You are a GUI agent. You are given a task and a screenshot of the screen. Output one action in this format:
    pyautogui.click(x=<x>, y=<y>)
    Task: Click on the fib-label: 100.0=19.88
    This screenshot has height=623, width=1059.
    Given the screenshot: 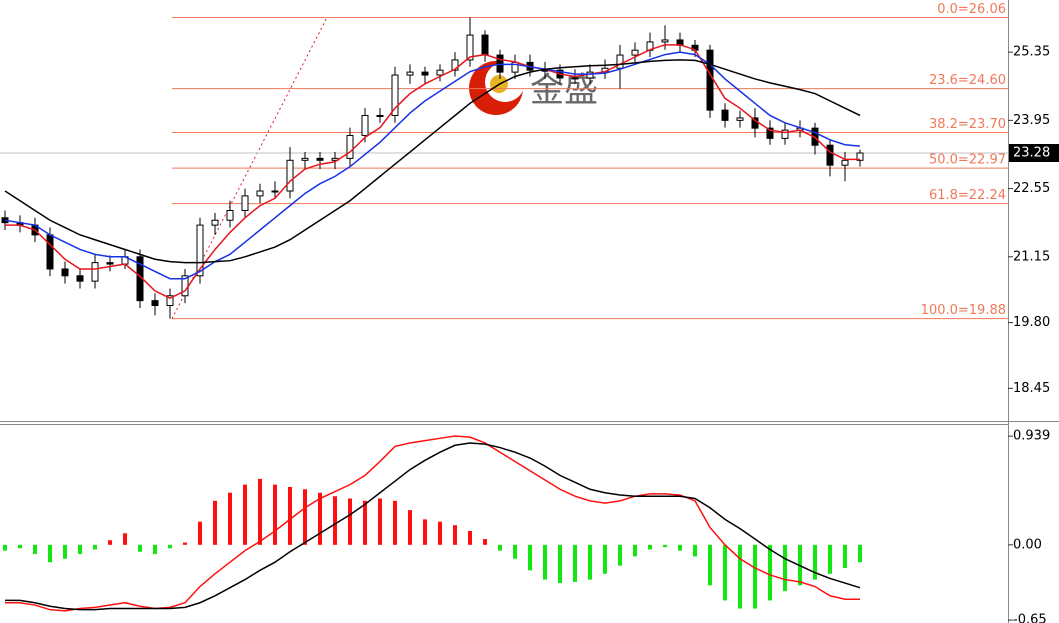 What is the action you would take?
    pyautogui.click(x=963, y=310)
    